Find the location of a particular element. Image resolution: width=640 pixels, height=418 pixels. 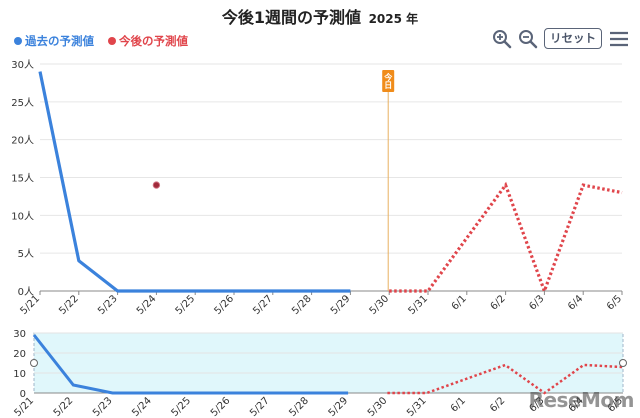

y-tick-label: 15人 is located at coordinates (22, 179).